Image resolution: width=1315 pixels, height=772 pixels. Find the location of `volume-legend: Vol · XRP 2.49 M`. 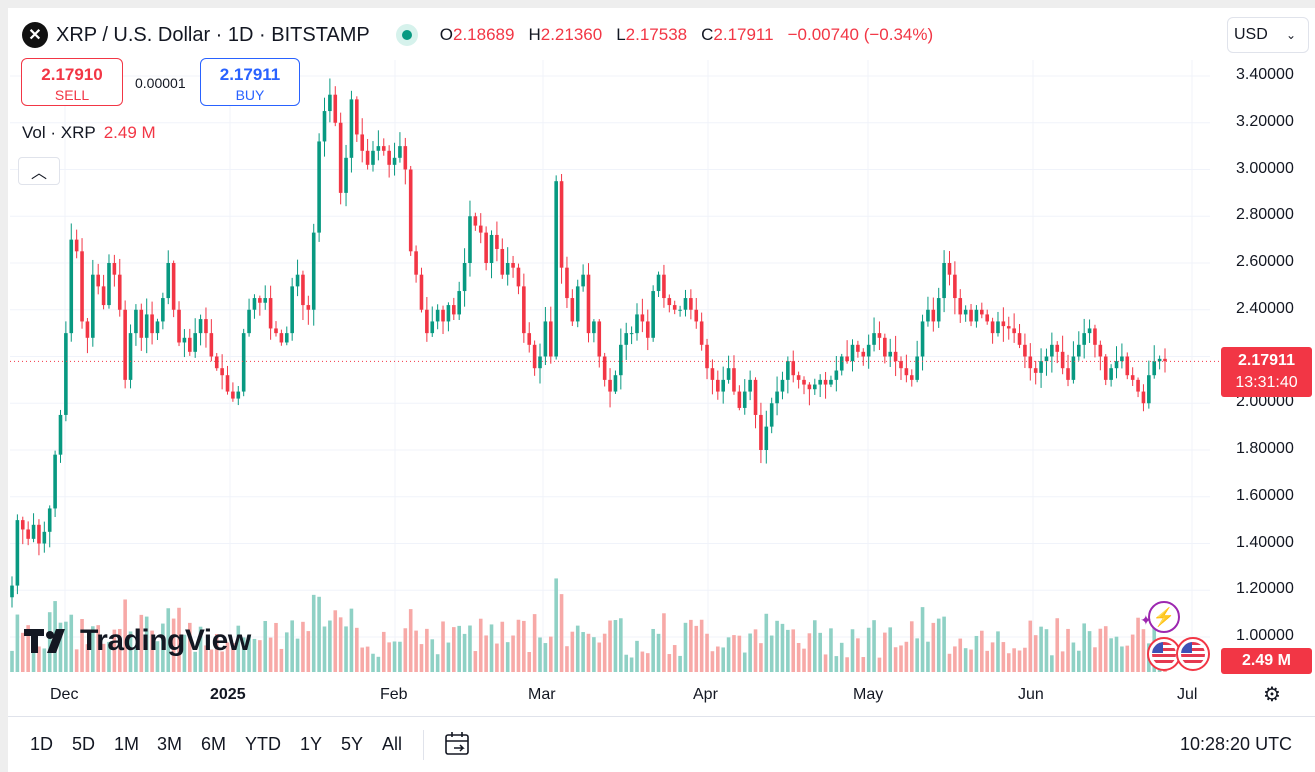

volume-legend: Vol · XRP 2.49 M is located at coordinates (89, 133).